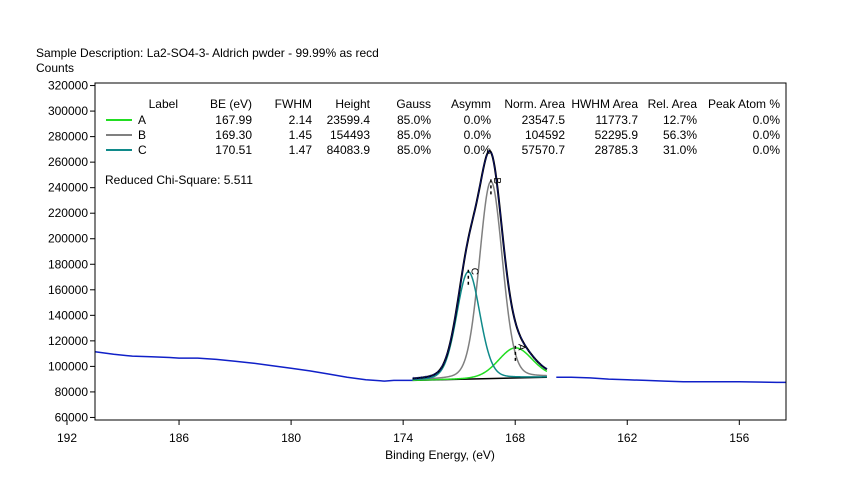 This screenshot has width=842, height=491. What do you see at coordinates (68, 188) in the screenshot?
I see `y-tick-label: 240000` at bounding box center [68, 188].